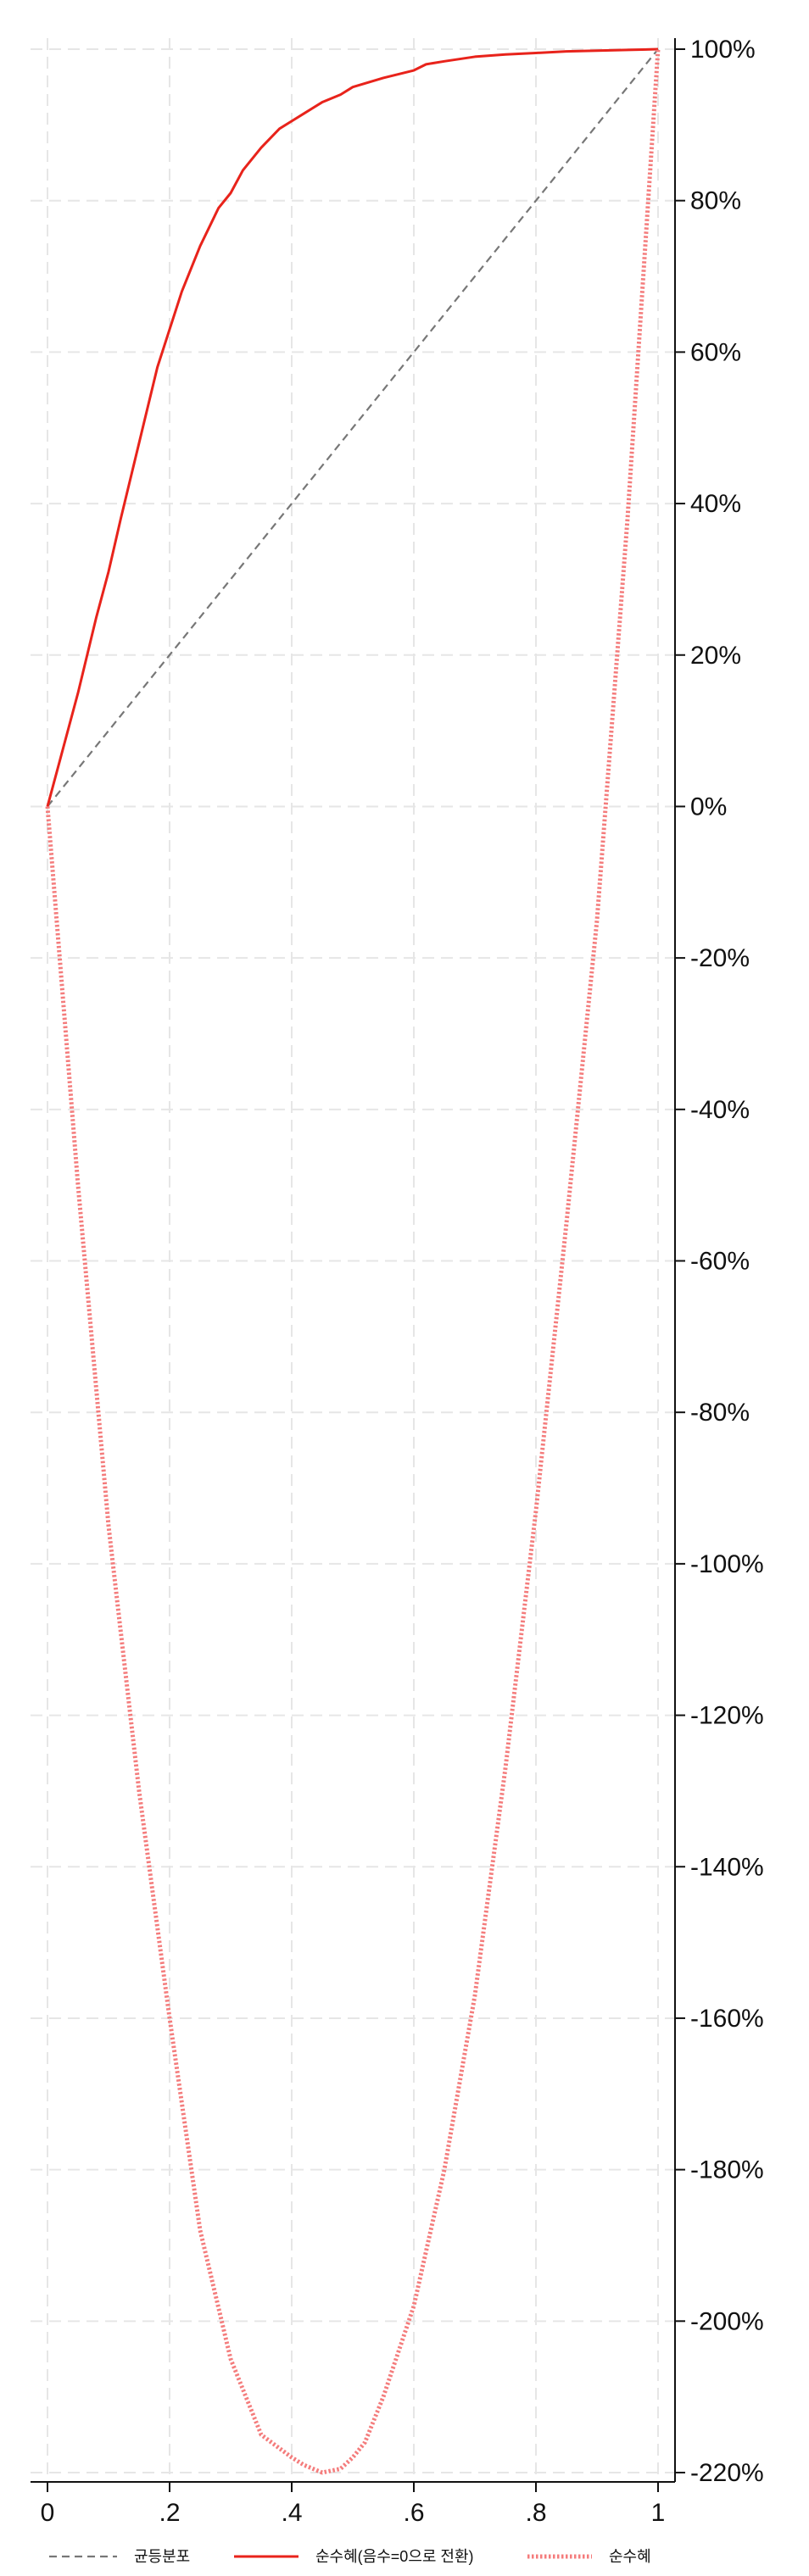 This screenshot has height=2576, width=809. I want to click on y-tick-label: -120%, so click(727, 1716).